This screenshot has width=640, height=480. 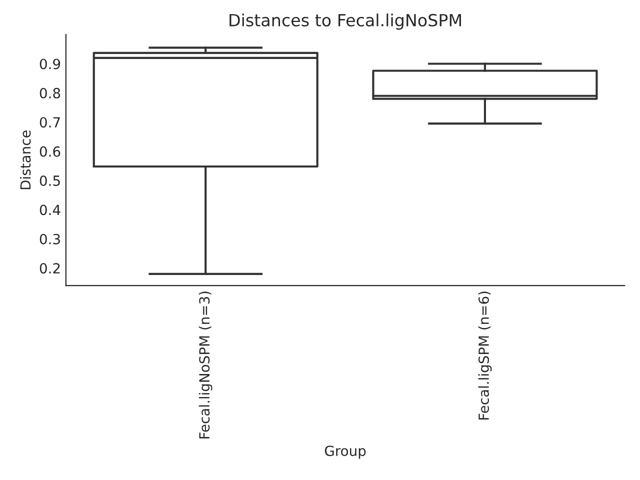 I want to click on y-tick-label: 0.9, so click(x=50, y=64).